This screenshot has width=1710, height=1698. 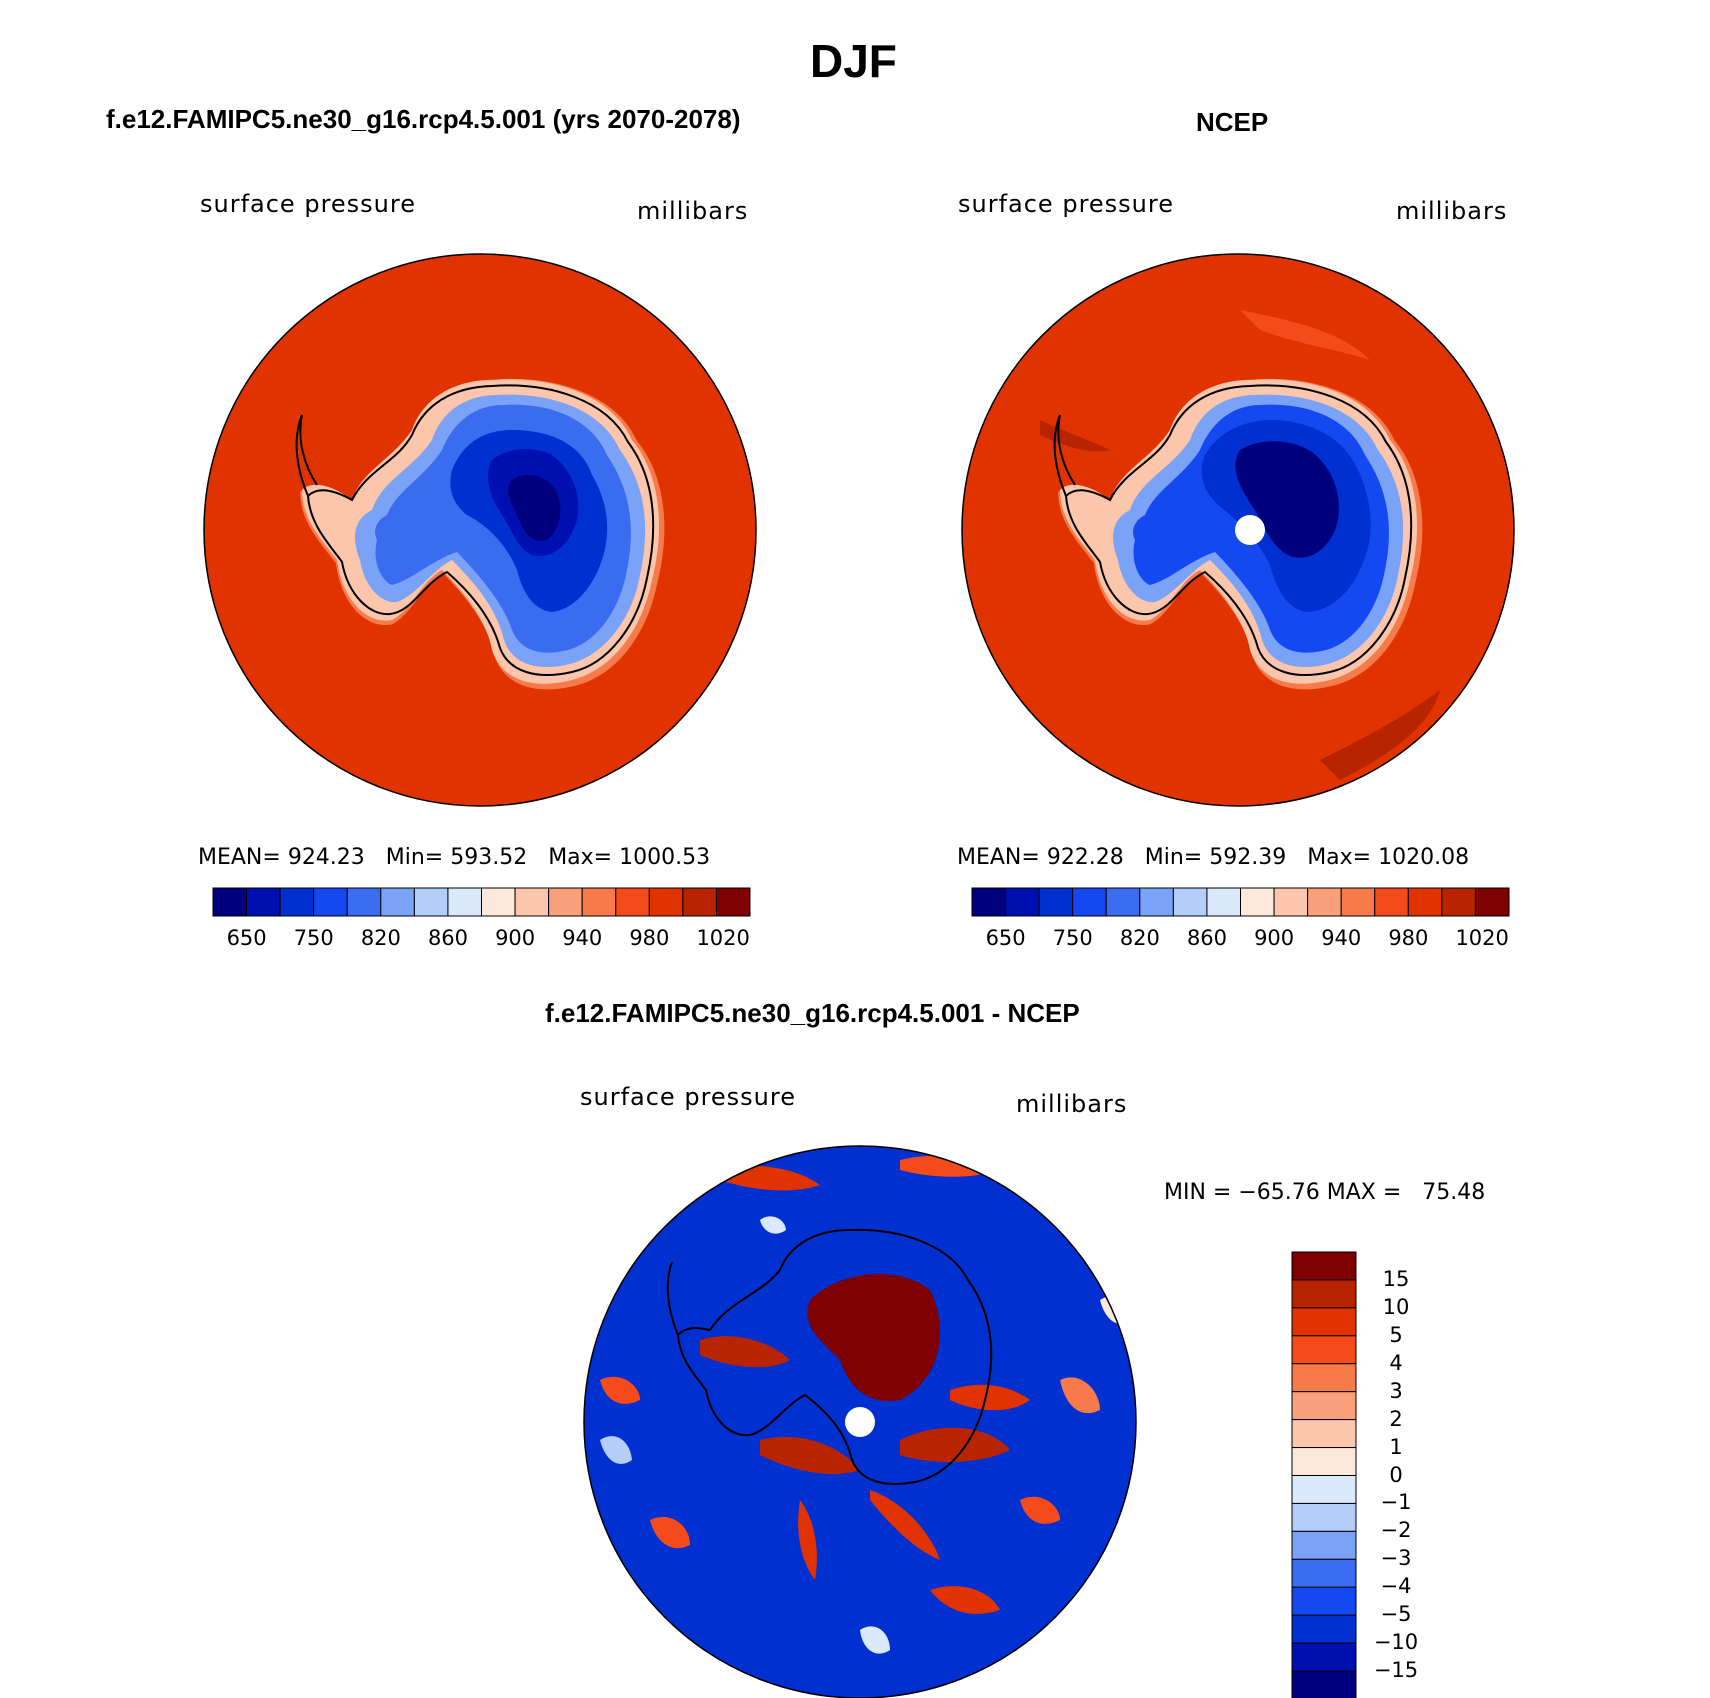 What do you see at coordinates (1396, 1278) in the screenshot?
I see `colorbar-tick-label: 15` at bounding box center [1396, 1278].